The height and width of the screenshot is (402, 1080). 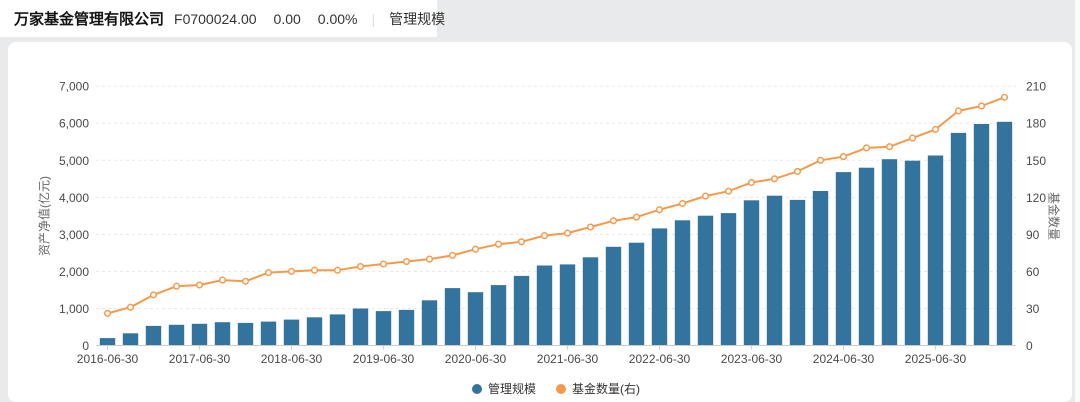 What do you see at coordinates (417, 18) in the screenshot?
I see `tab-management-scale: 管理规模` at bounding box center [417, 18].